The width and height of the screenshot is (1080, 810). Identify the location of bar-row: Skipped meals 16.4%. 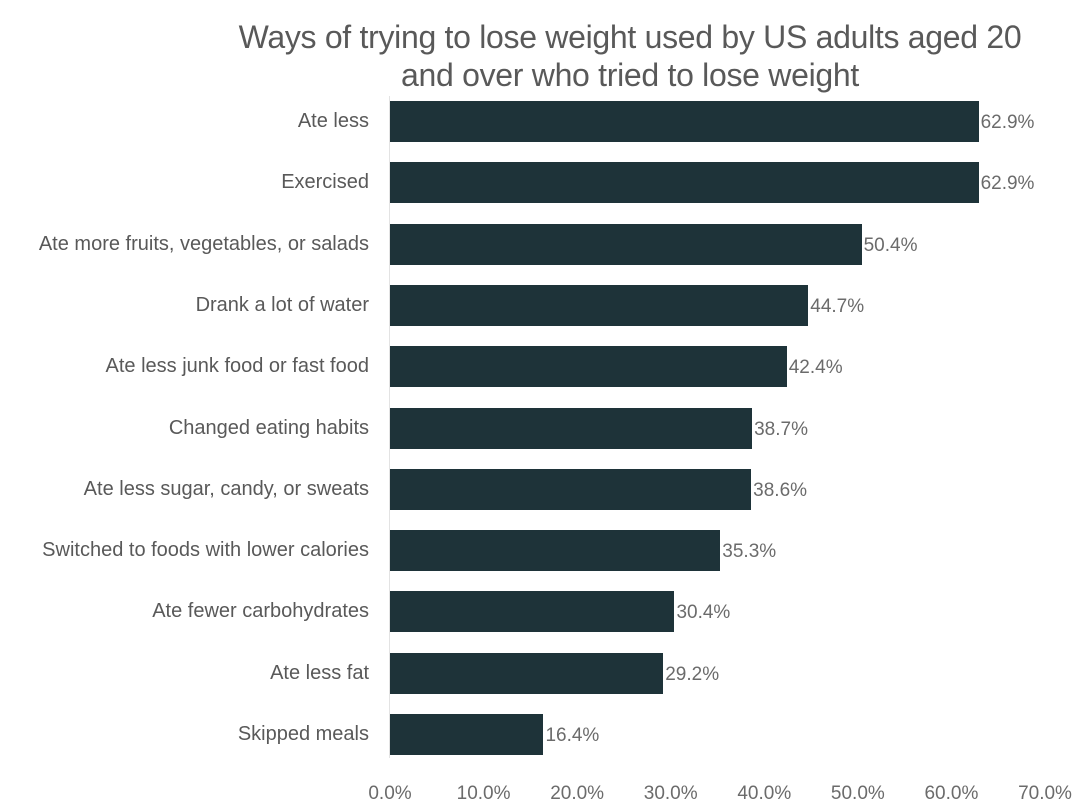
(540, 734).